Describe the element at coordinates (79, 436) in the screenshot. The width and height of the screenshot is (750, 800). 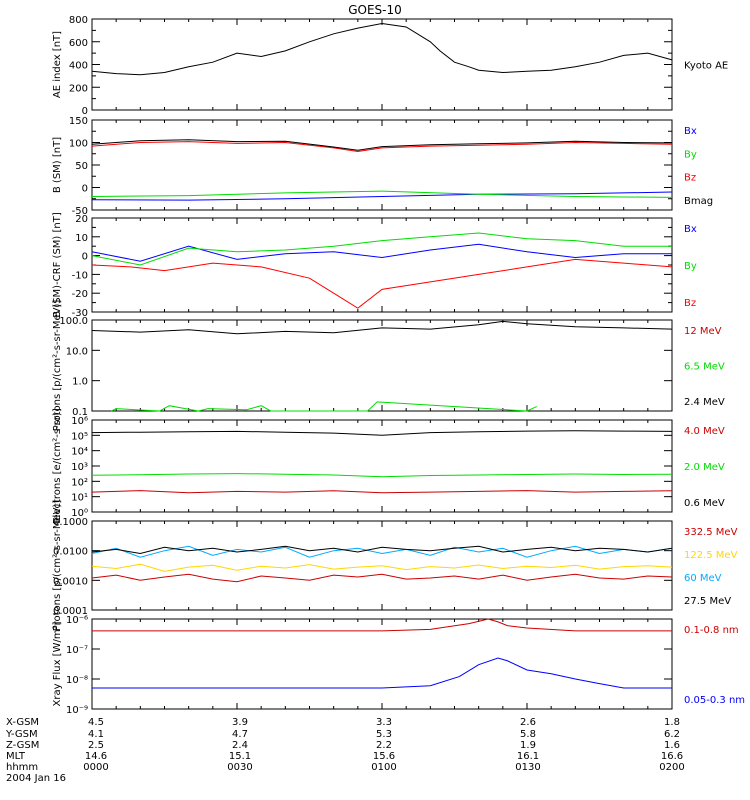
I see `y-tick-label: 10⁵` at that location.